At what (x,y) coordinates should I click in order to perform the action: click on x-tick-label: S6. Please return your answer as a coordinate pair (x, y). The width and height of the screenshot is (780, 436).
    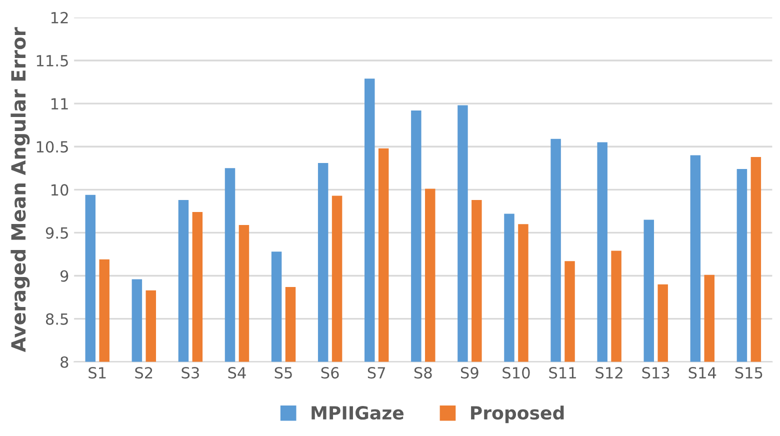
    Looking at the image, I should click on (330, 373).